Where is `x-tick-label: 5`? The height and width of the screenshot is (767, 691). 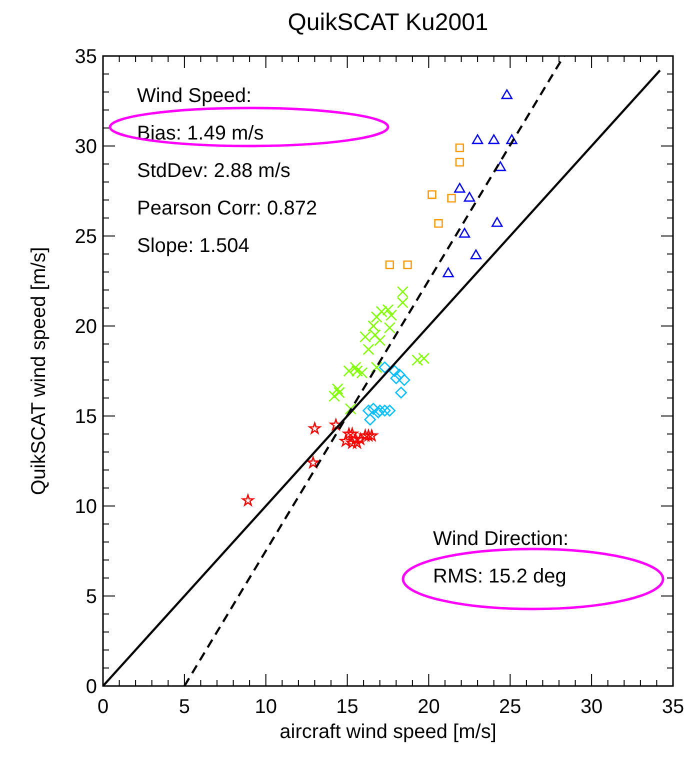 x-tick-label: 5 is located at coordinates (184, 707).